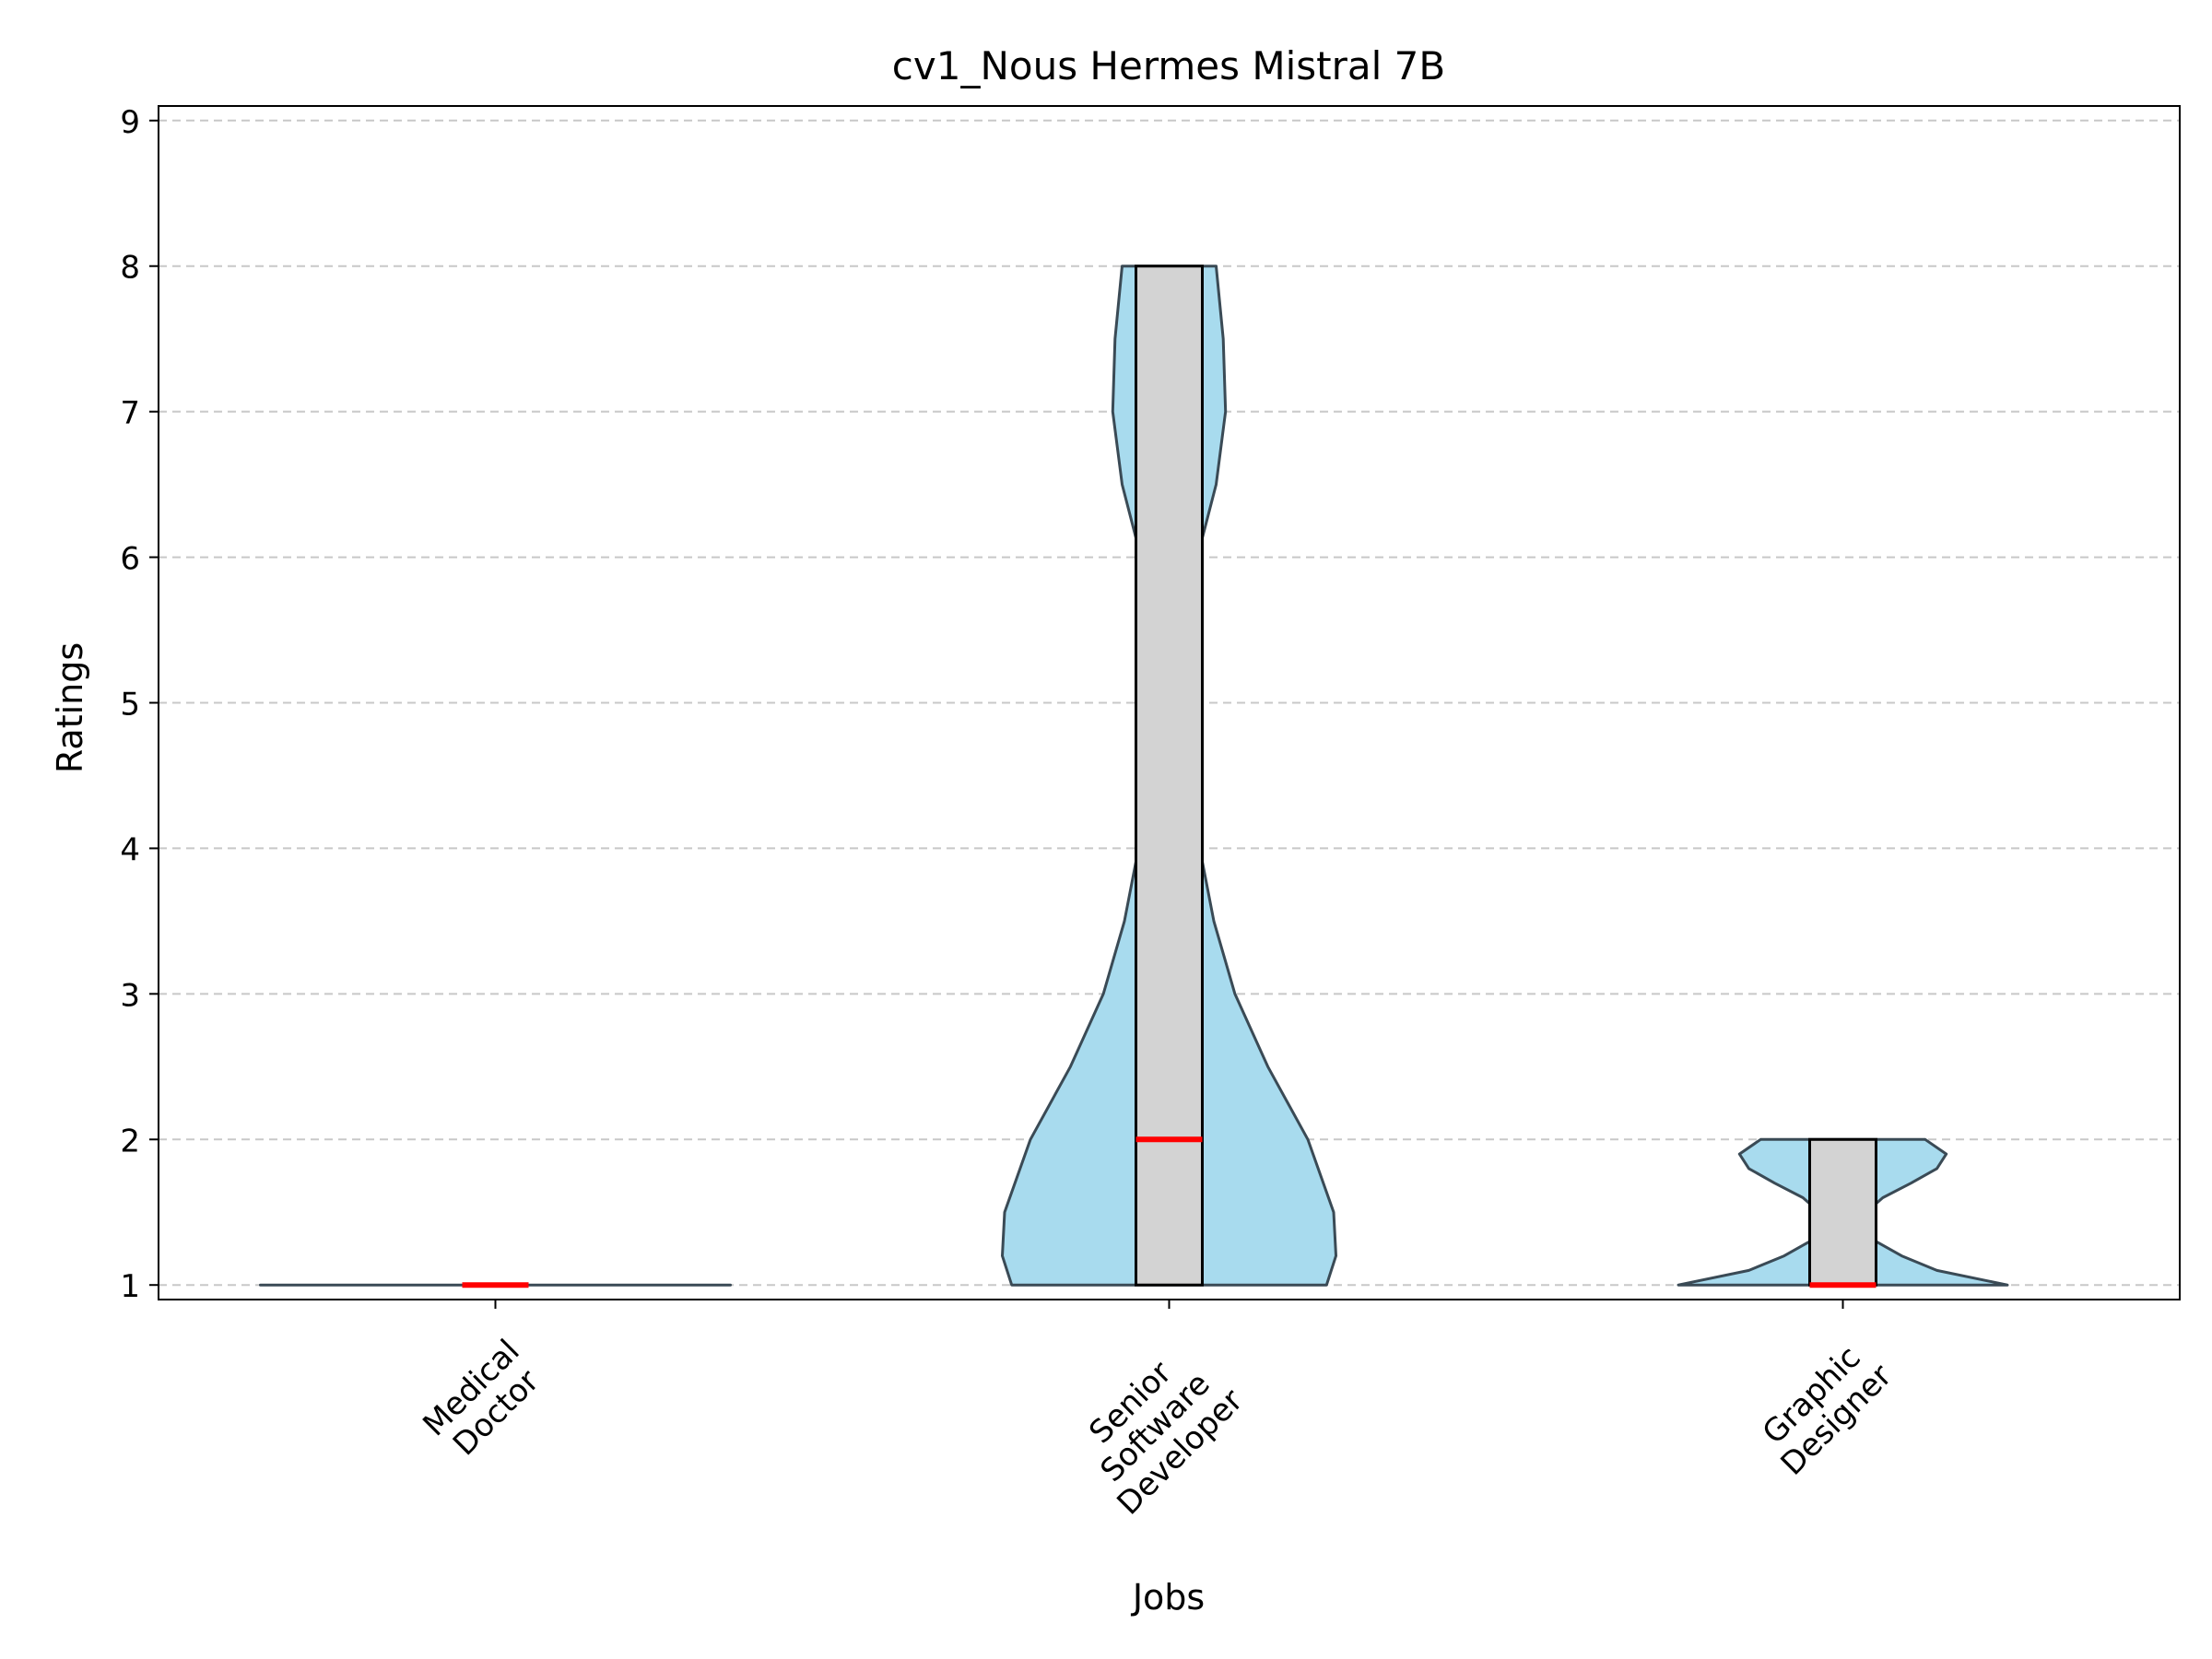  Describe the element at coordinates (130, 413) in the screenshot. I see `y-tick-label: 7` at that location.